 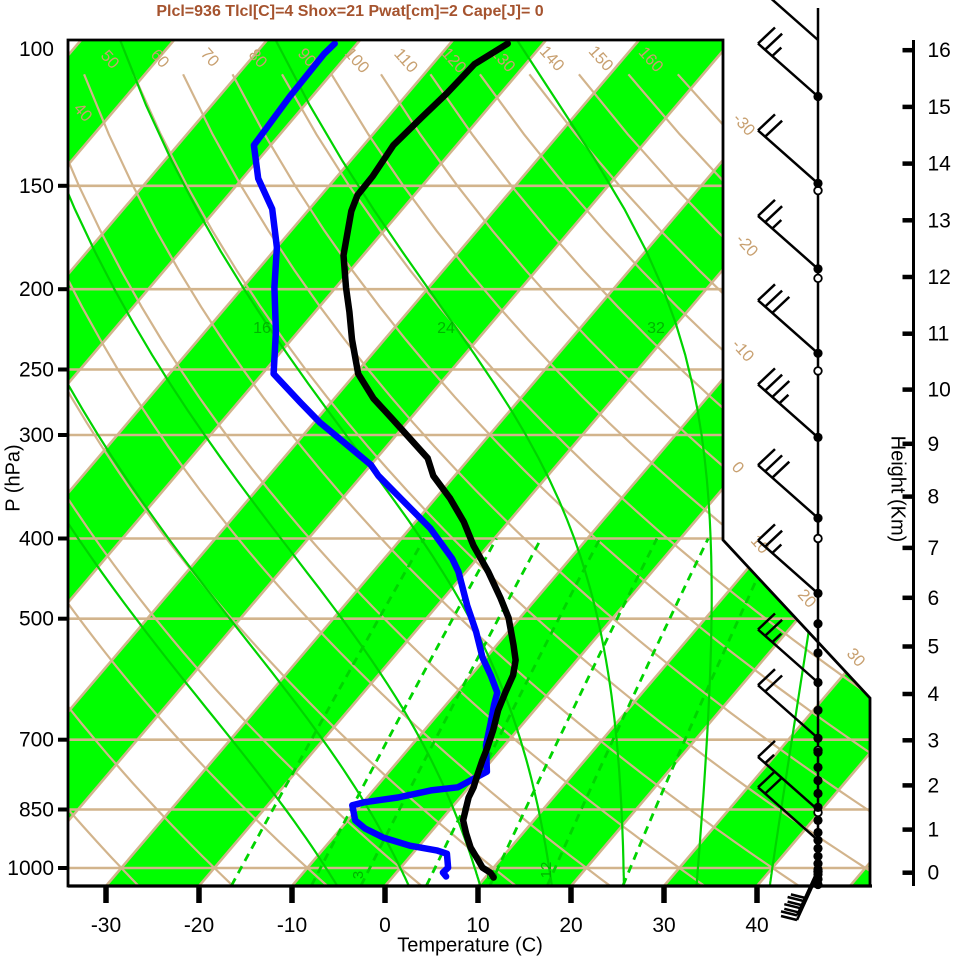 What do you see at coordinates (36, 810) in the screenshot?
I see `pressure-tick-label: 850` at bounding box center [36, 810].